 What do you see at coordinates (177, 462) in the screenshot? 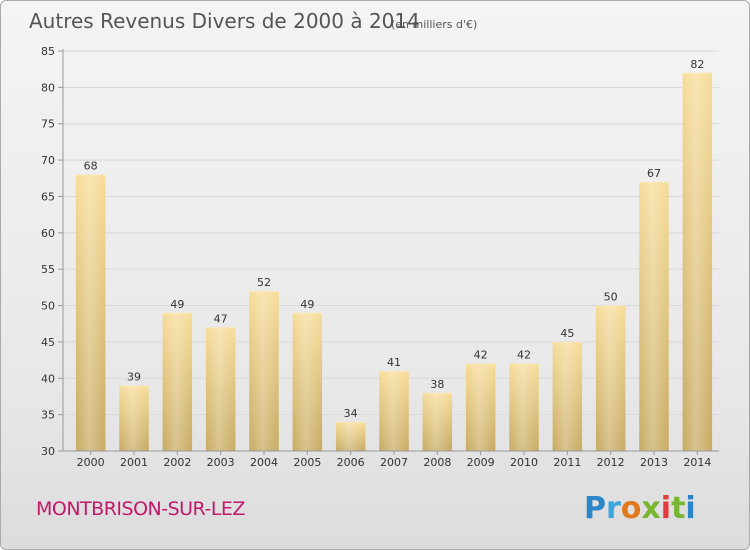
I see `x-tick-label: 2002` at bounding box center [177, 462].